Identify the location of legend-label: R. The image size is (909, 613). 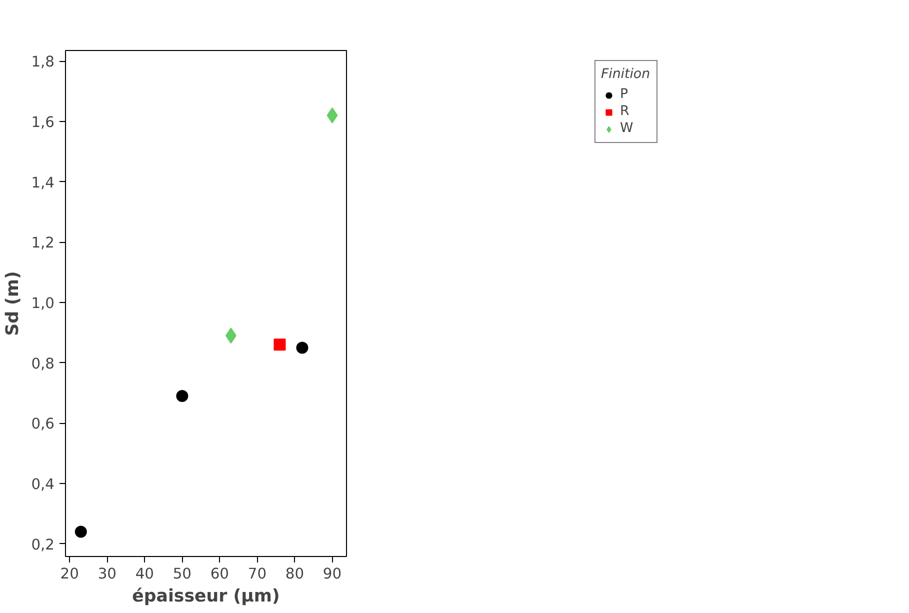
(625, 111).